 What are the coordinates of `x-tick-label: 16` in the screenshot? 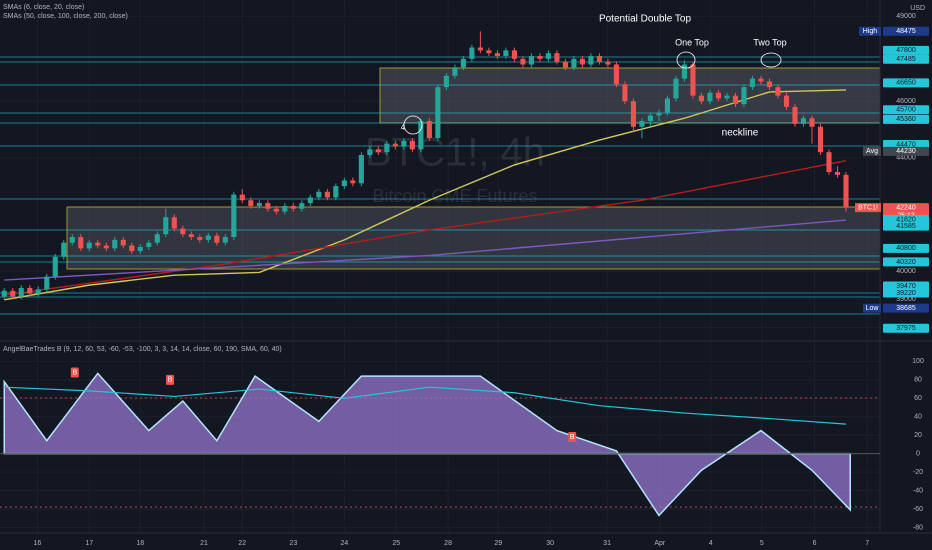 It's located at (38, 543).